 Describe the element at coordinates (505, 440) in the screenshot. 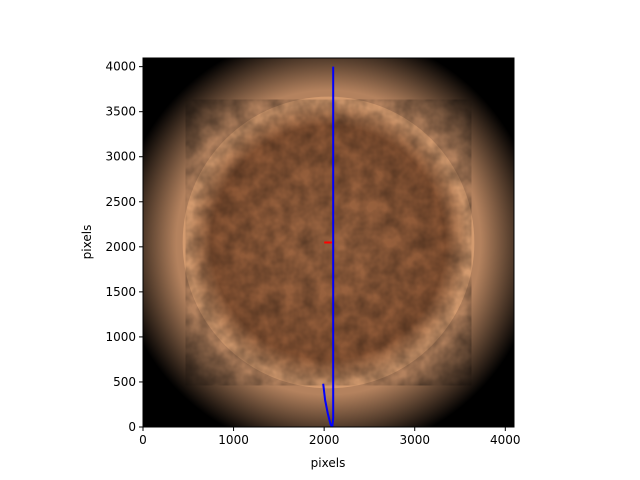

I see `x-tick-label: 4000` at that location.